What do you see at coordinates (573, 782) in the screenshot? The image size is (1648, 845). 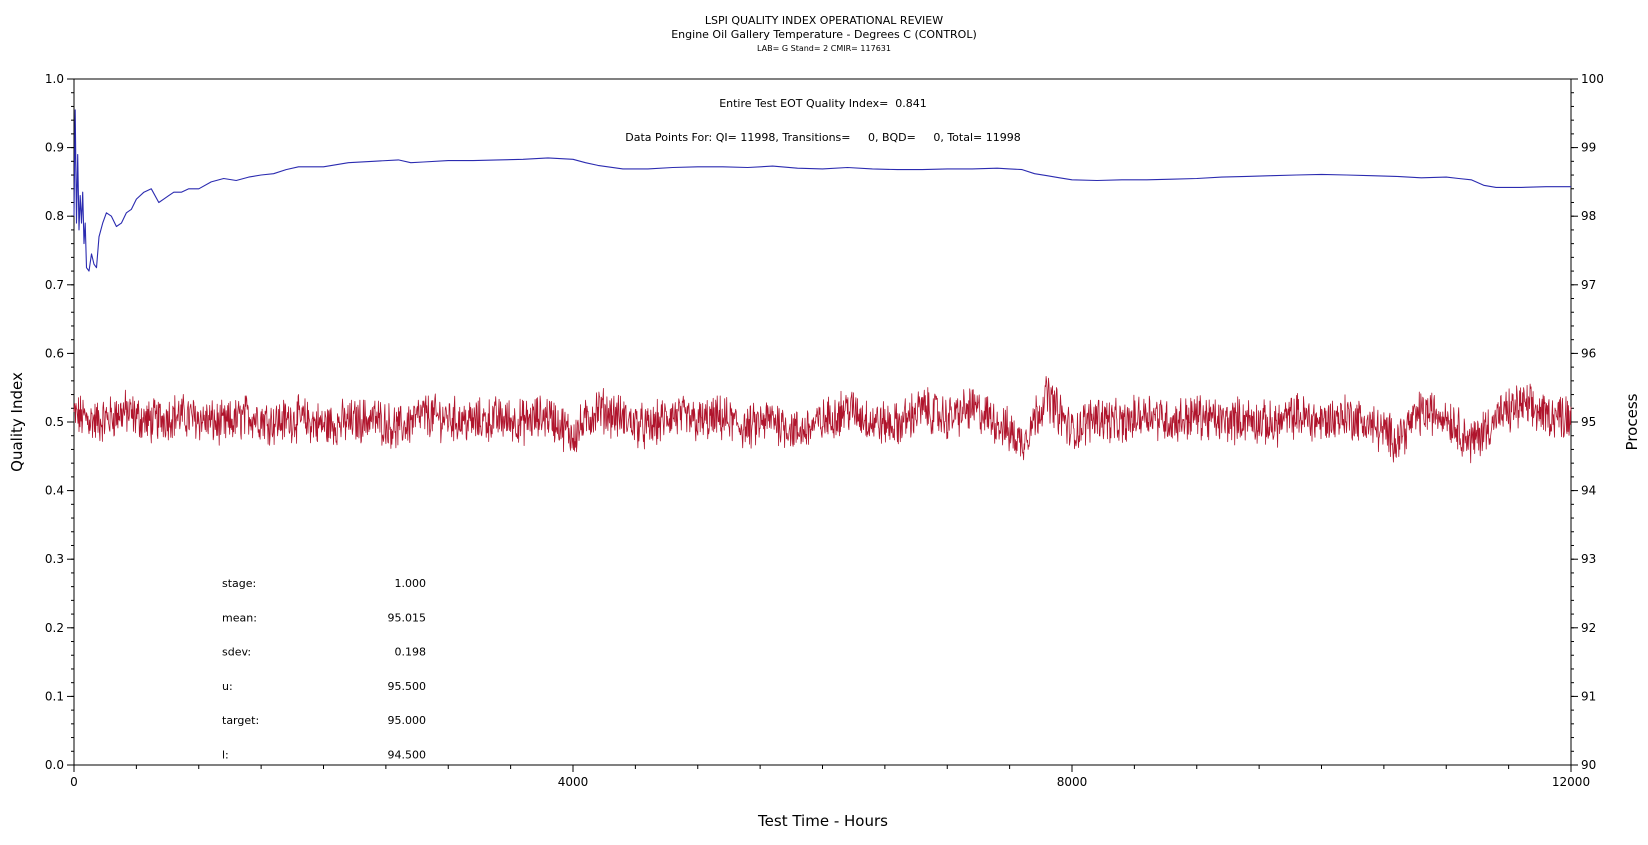 I see `x-tick-label: 4000` at bounding box center [573, 782].